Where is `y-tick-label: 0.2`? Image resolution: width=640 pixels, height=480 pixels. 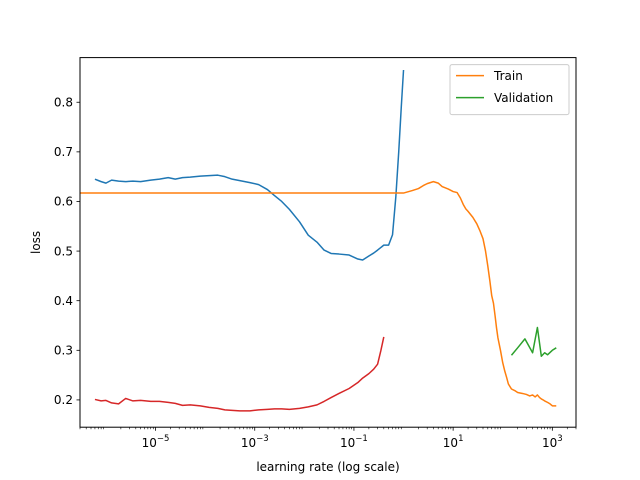 y-tick-label: 0.2 is located at coordinates (63, 400).